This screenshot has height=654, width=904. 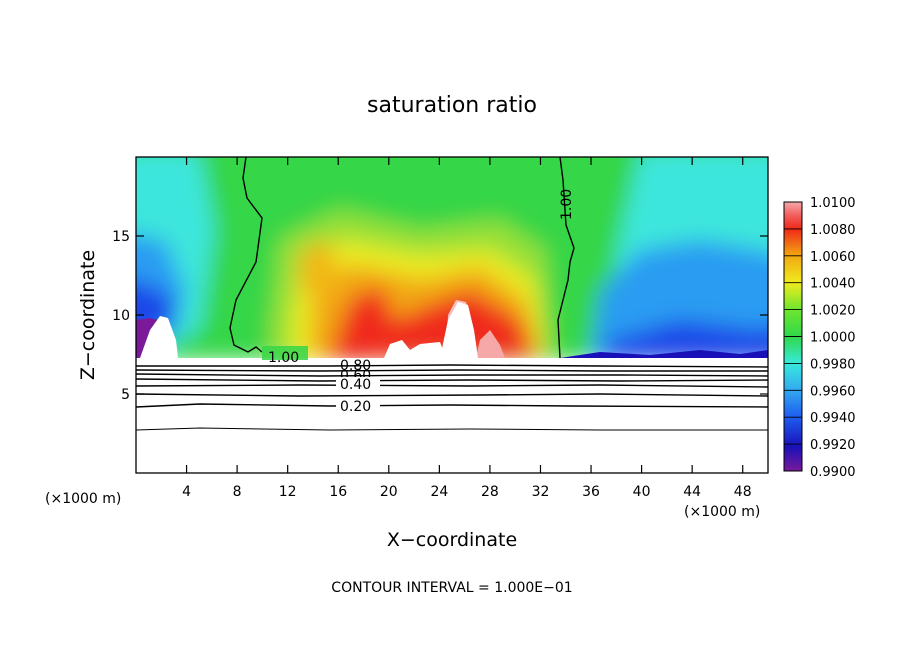 I want to click on colorbar-tick-label: 0.9900, so click(x=833, y=472).